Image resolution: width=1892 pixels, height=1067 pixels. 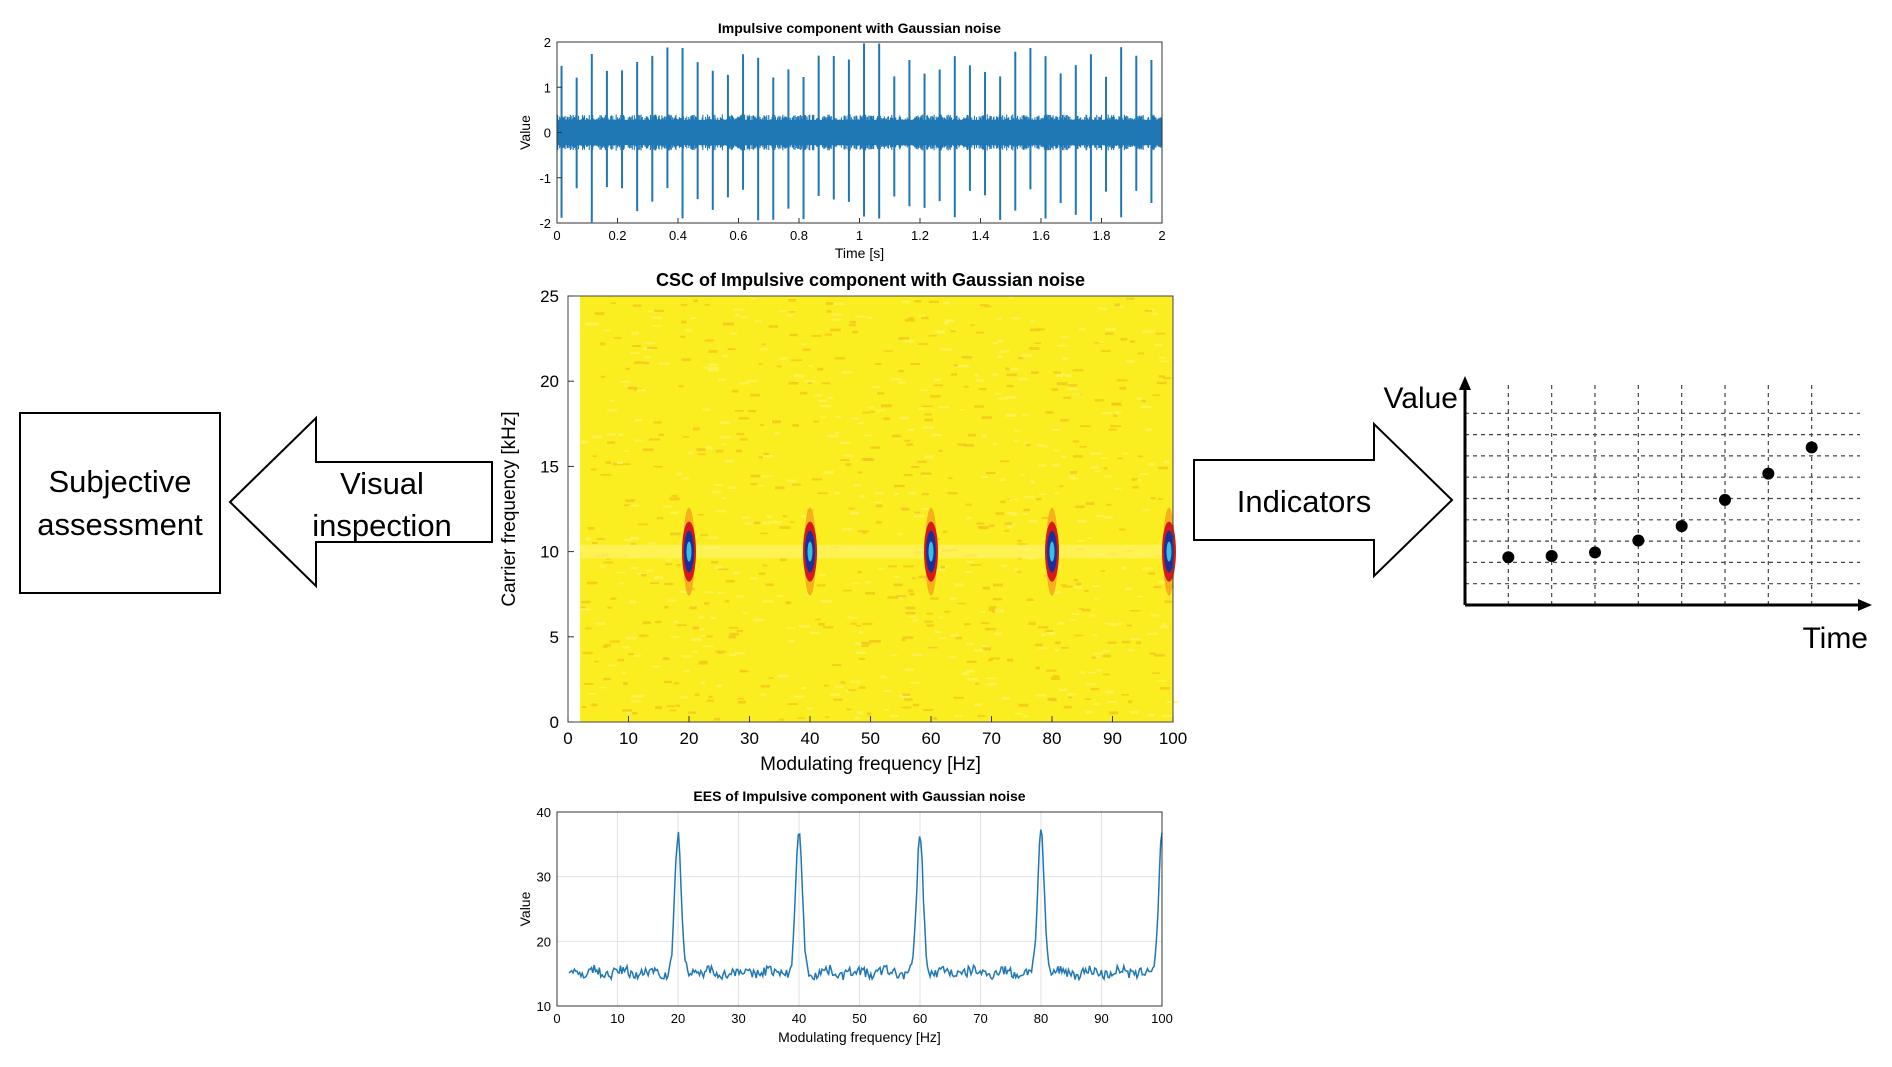 What do you see at coordinates (549, 466) in the screenshot?
I see `csc-y-tick-label: 15` at bounding box center [549, 466].